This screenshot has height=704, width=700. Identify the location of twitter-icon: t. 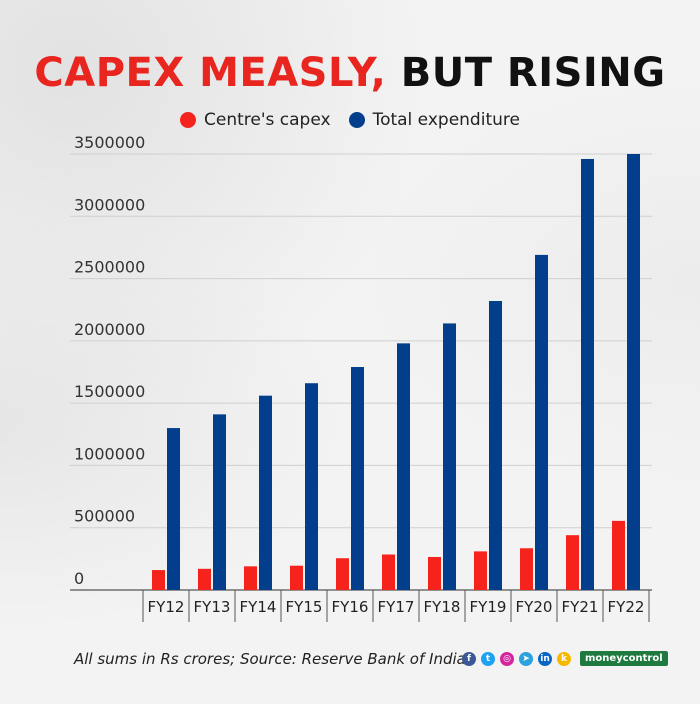
(488, 658).